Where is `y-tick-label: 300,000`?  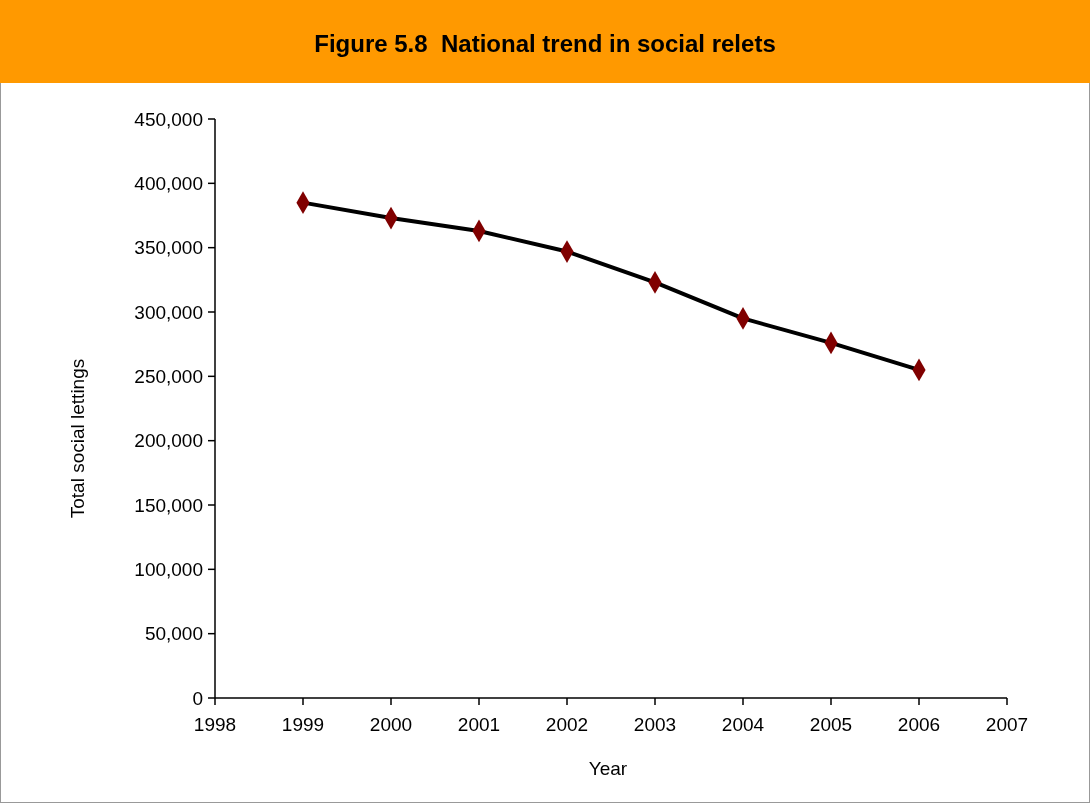
y-tick-label: 300,000 is located at coordinates (168, 312).